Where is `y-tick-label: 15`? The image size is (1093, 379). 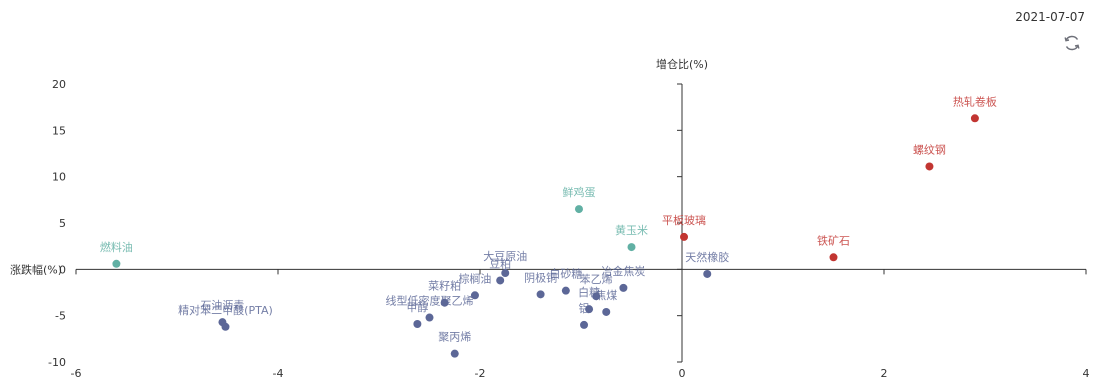
y-tick-label: 15 is located at coordinates (59, 130).